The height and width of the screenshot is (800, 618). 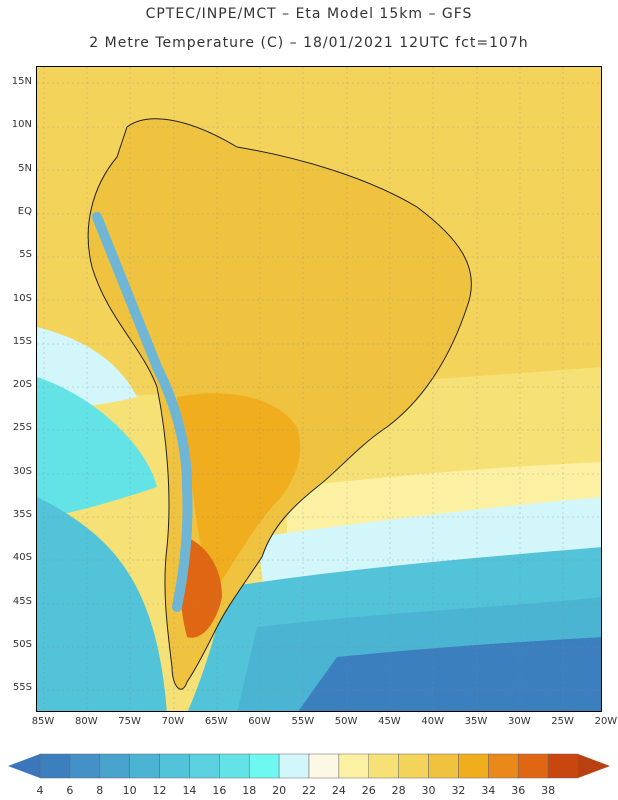 What do you see at coordinates (201, 587) in the screenshot?
I see `hottest-region-patagonia` at bounding box center [201, 587].